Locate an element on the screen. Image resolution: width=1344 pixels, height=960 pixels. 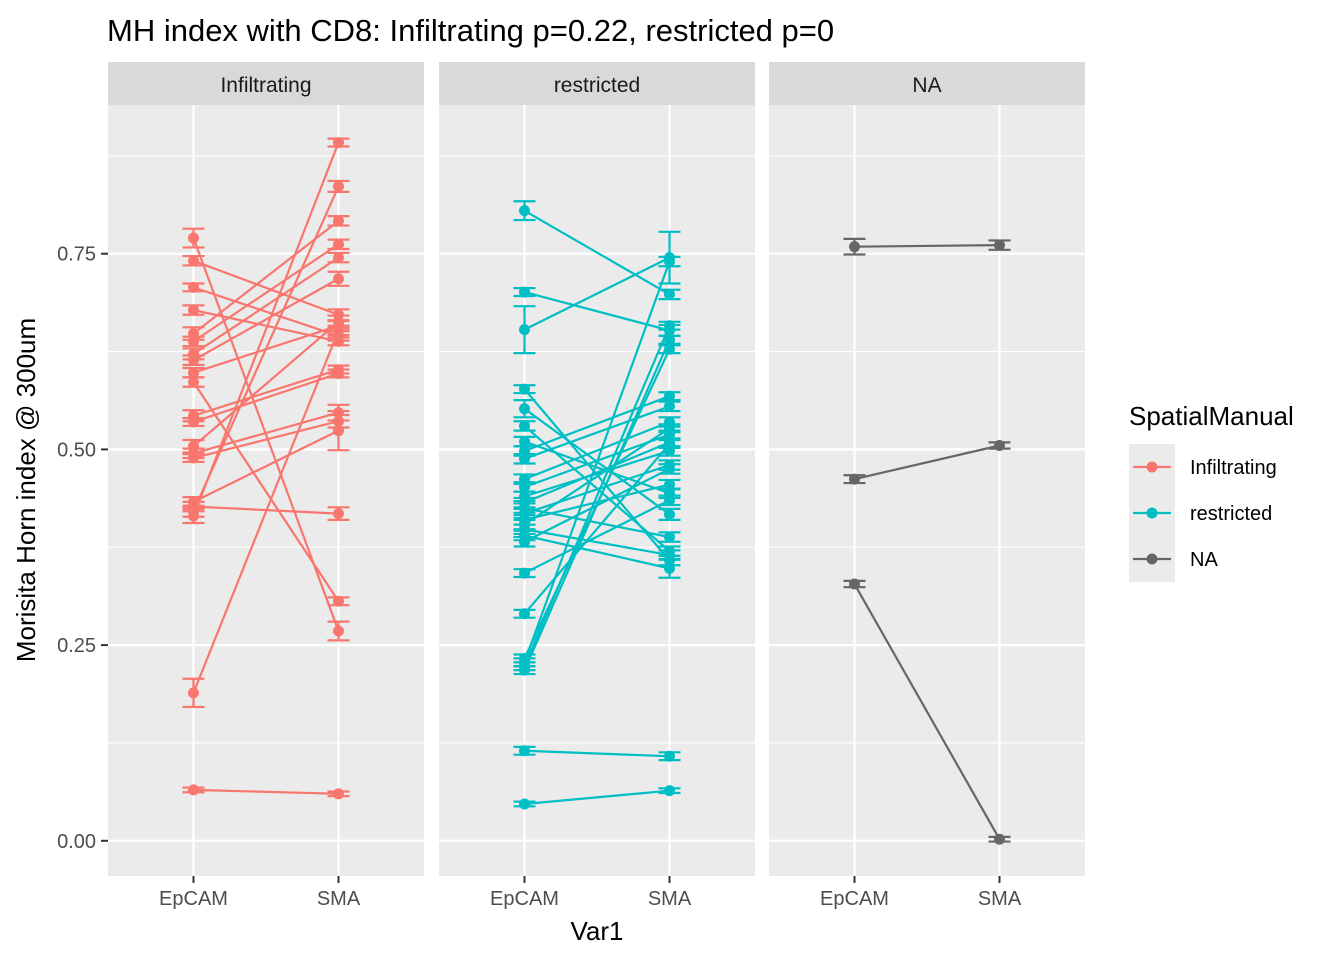
legend-item: Infiltrating is located at coordinates (1203, 467).